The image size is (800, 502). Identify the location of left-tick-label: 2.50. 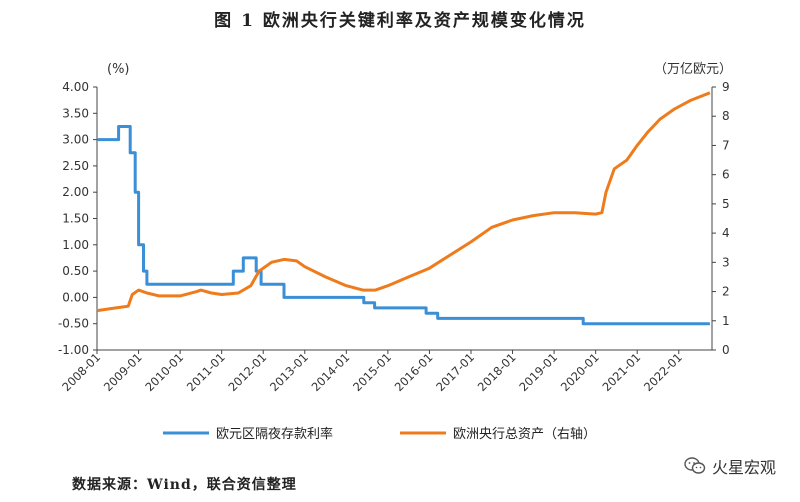
(75, 166).